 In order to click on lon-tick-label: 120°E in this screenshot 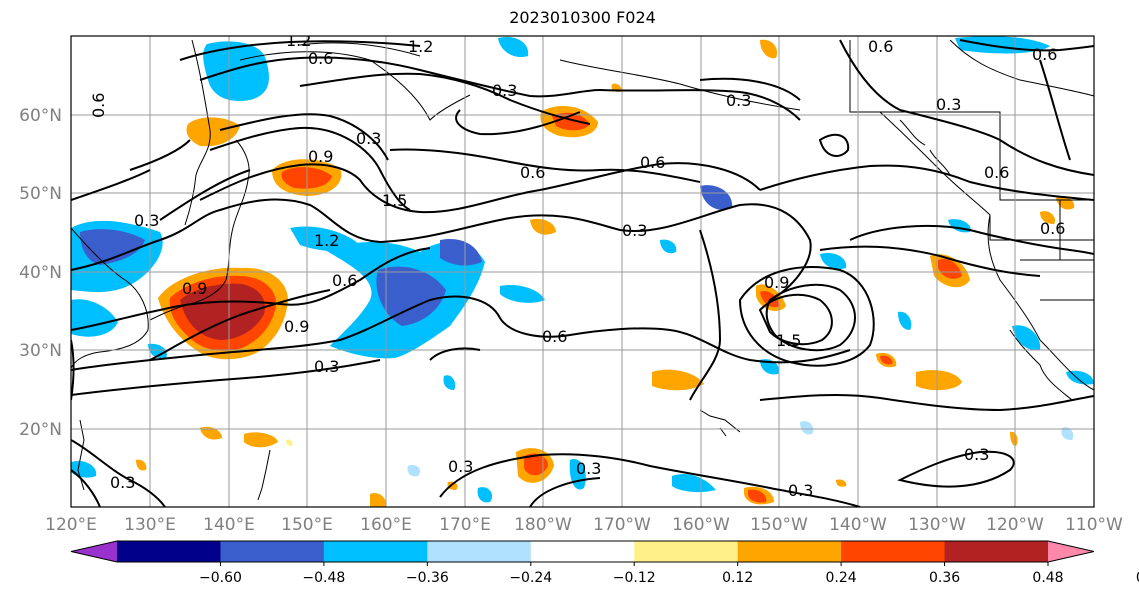, I will do `click(71, 525)`.